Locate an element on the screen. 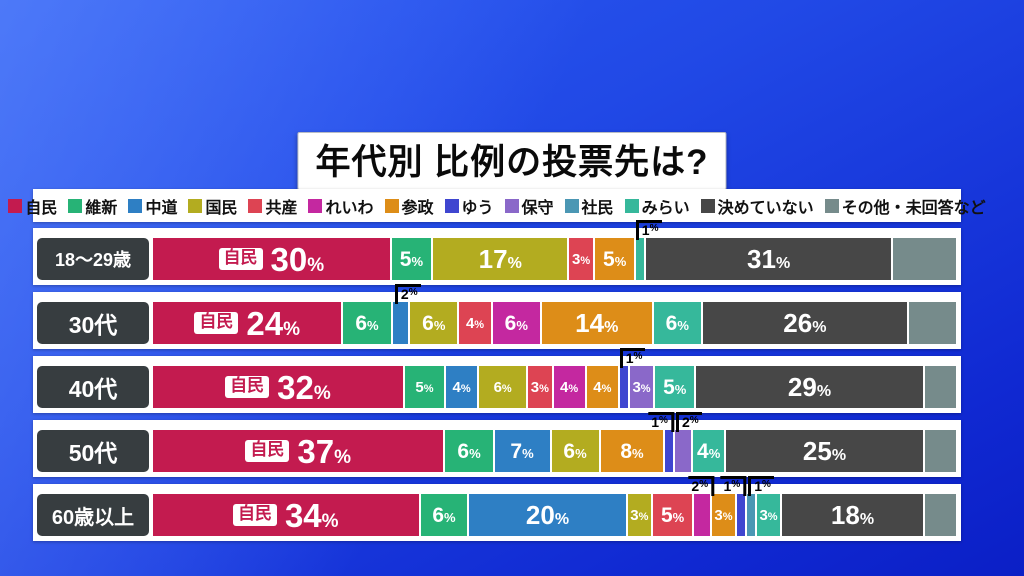 The height and width of the screenshot is (576, 1024). value-number: 18 is located at coordinates (845, 515).